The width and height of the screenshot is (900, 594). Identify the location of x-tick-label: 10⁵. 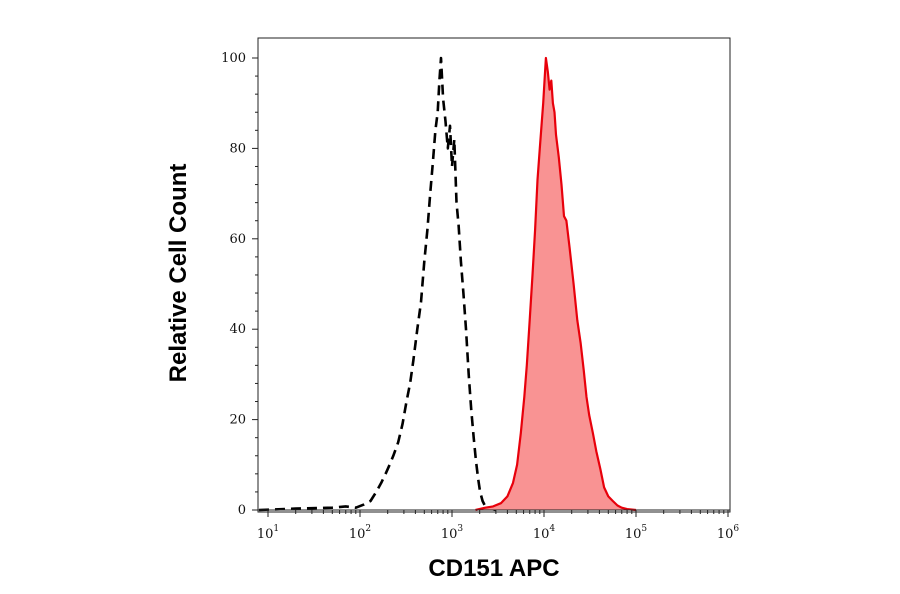
(636, 533).